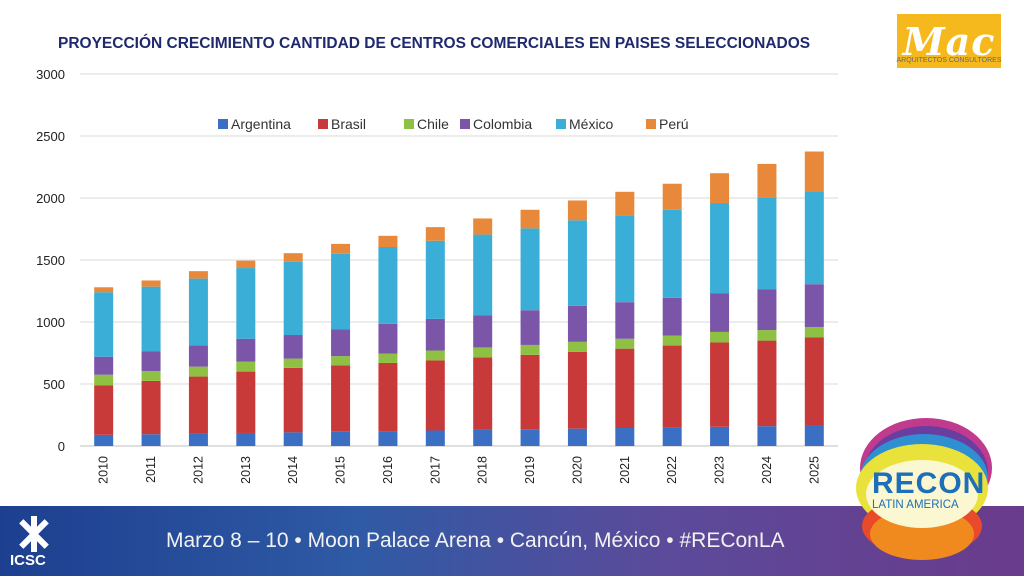 This screenshot has height=576, width=1024. I want to click on logo-text: Mac, so click(949, 41).